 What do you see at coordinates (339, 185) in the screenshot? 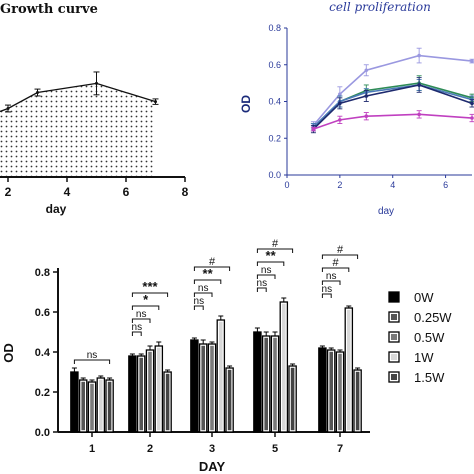
I see `prolif-x-tick-label: 2` at bounding box center [339, 185].